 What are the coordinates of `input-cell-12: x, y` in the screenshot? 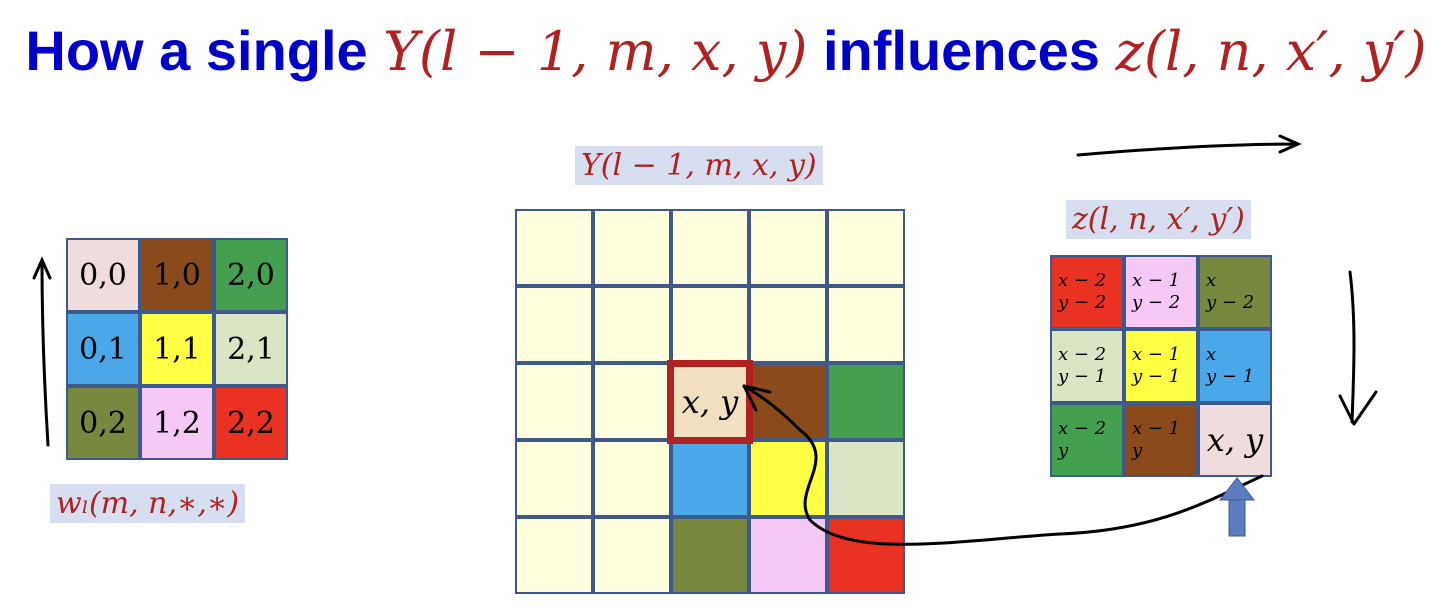 It's located at (710, 401).